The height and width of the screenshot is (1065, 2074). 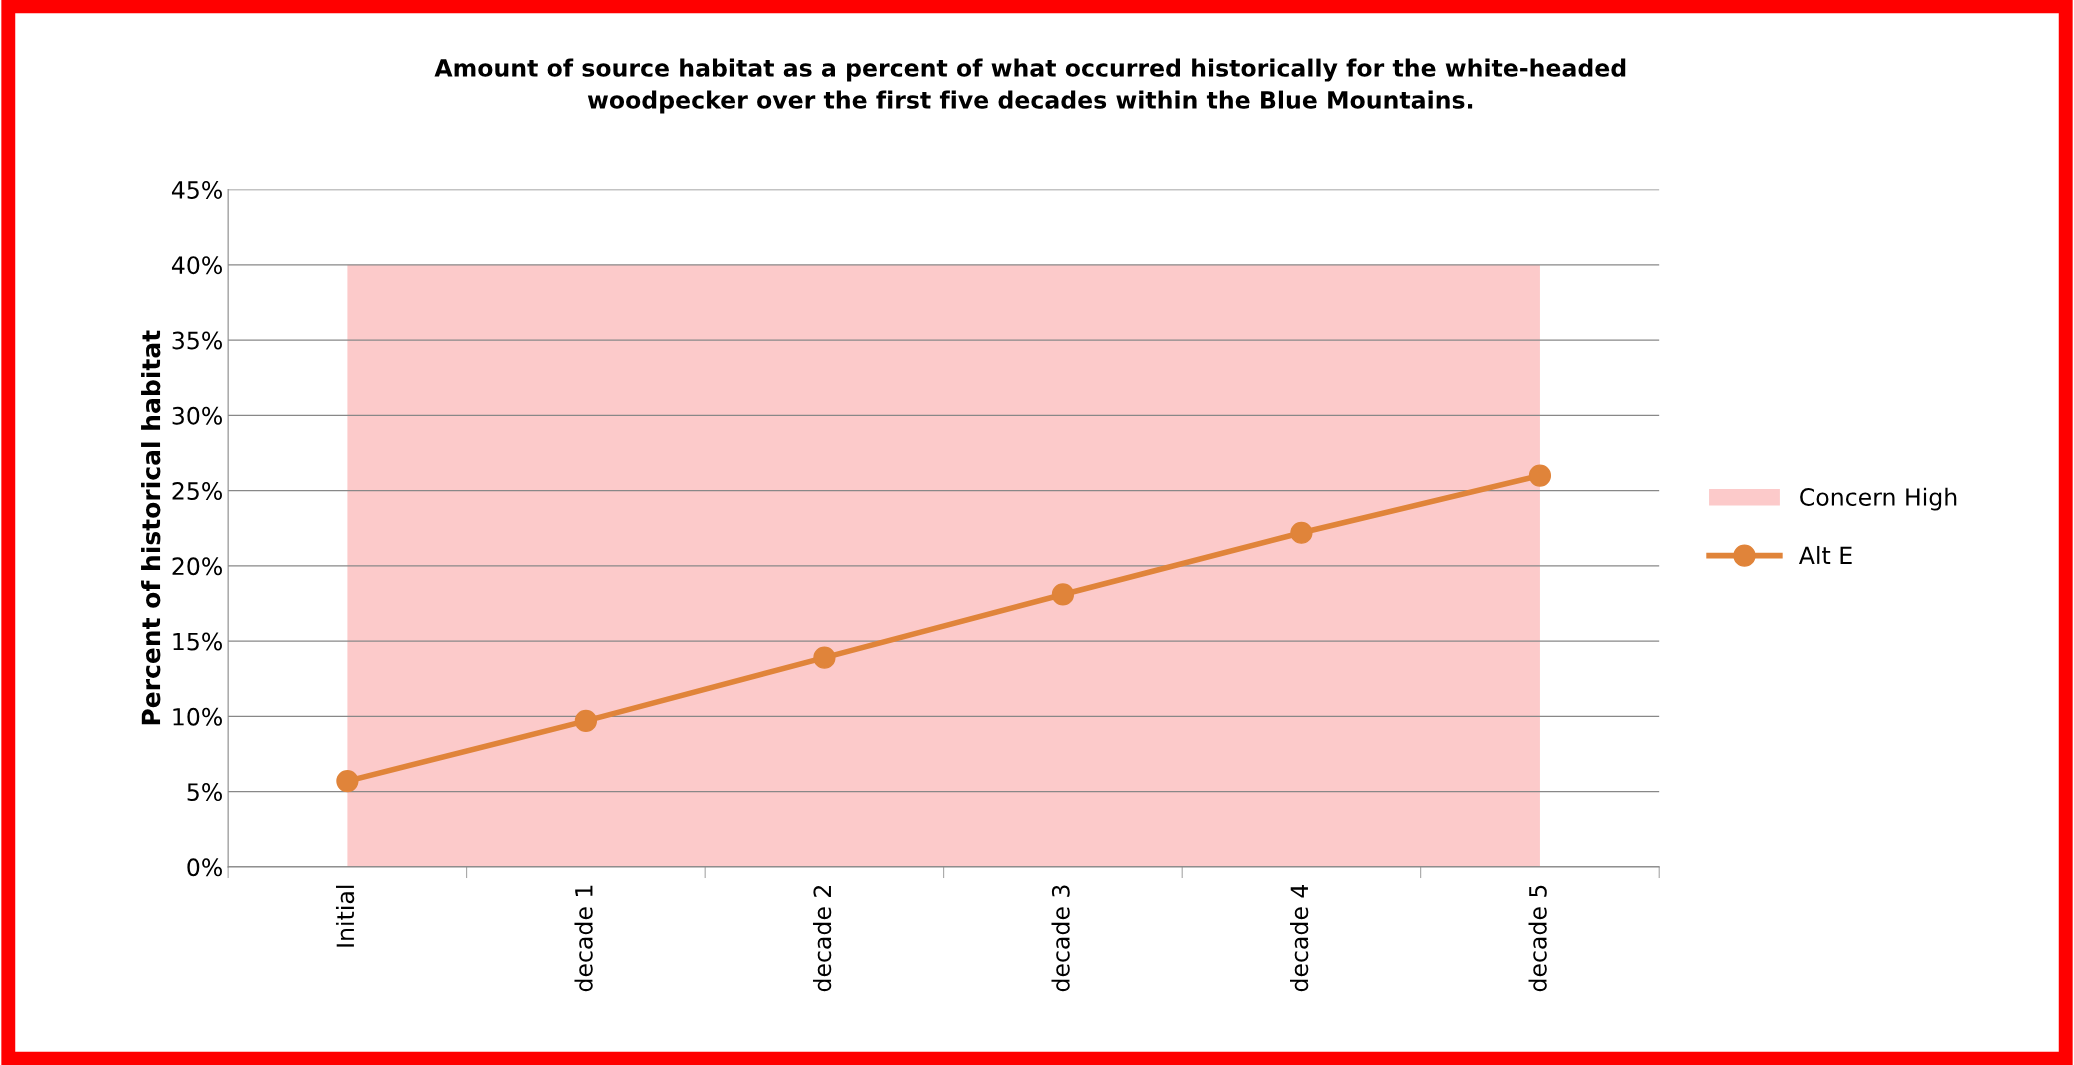 What do you see at coordinates (197, 566) in the screenshot?
I see `y-tick-label: 20%` at bounding box center [197, 566].